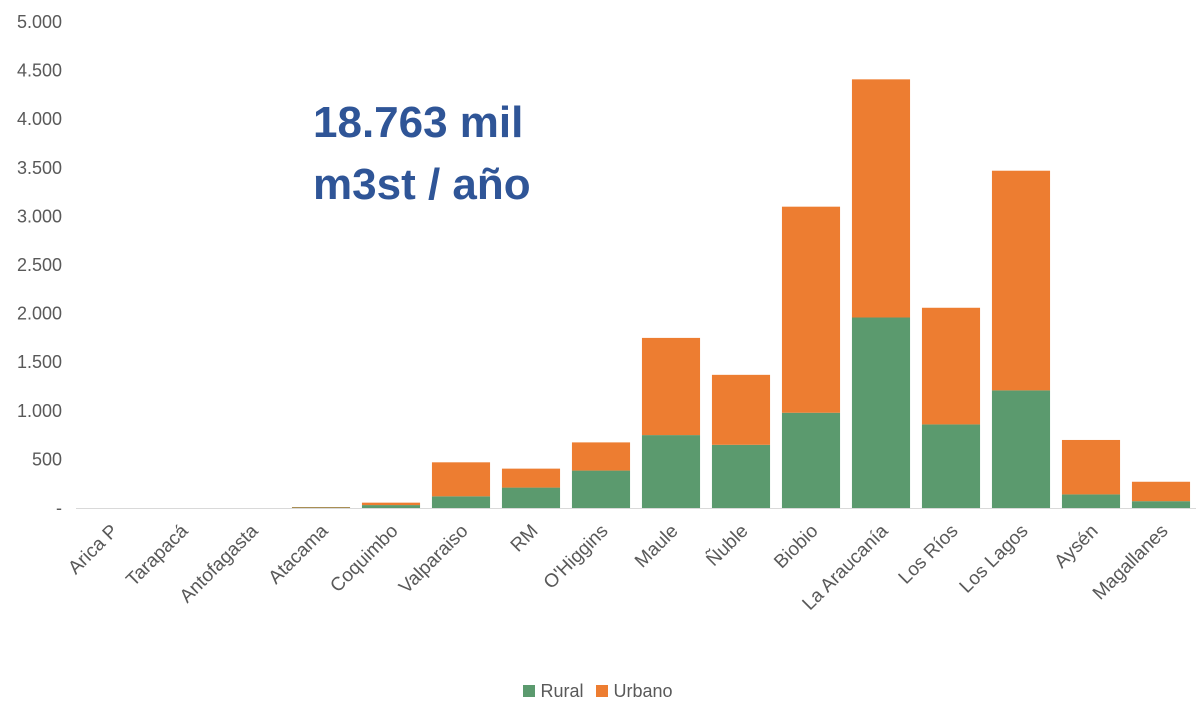 The width and height of the screenshot is (1196, 702). Describe the element at coordinates (529, 691) in the screenshot. I see `legend-swatch-rural` at that location.